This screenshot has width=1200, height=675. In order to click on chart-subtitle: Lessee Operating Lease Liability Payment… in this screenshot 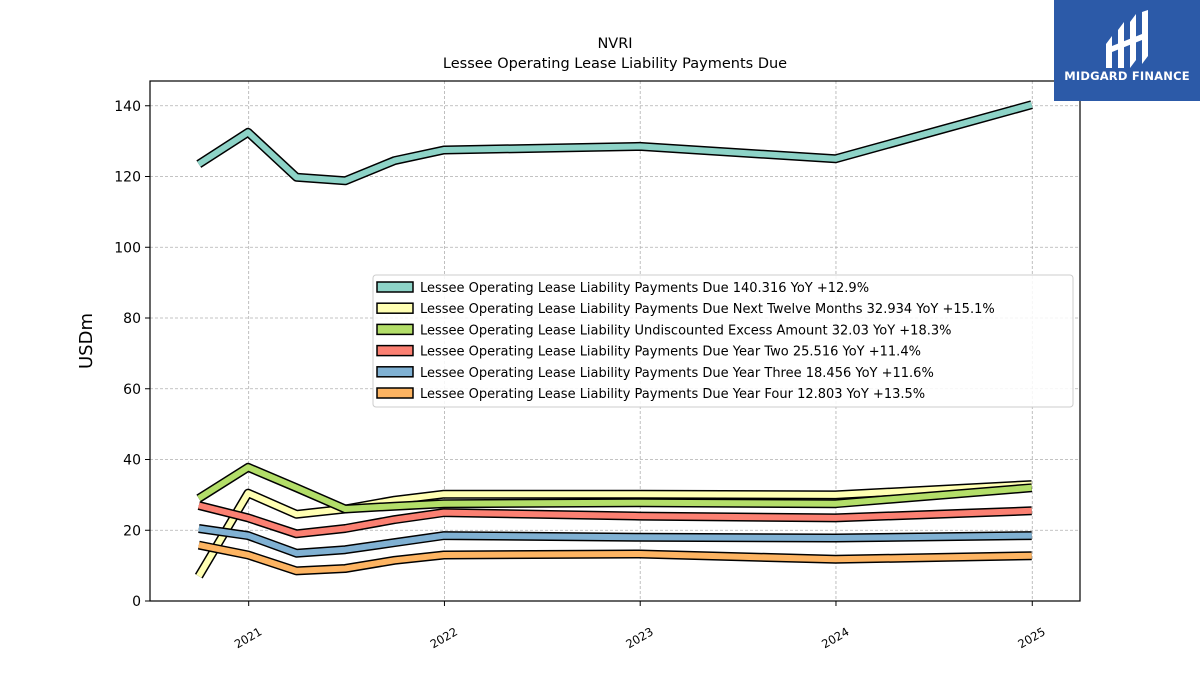, I will do `click(615, 64)`.